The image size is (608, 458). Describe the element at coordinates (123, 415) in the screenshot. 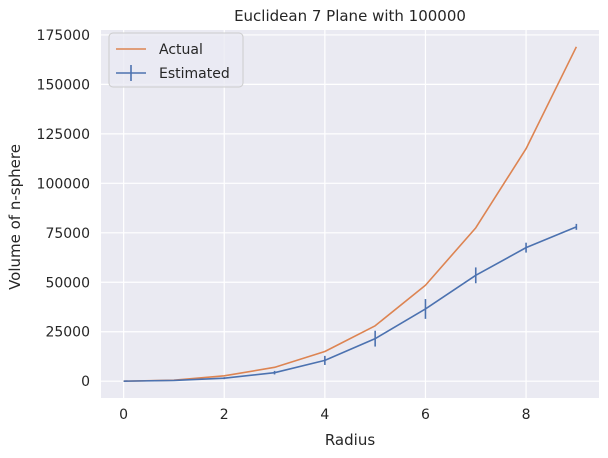

I see `x-tick-label: 0` at that location.